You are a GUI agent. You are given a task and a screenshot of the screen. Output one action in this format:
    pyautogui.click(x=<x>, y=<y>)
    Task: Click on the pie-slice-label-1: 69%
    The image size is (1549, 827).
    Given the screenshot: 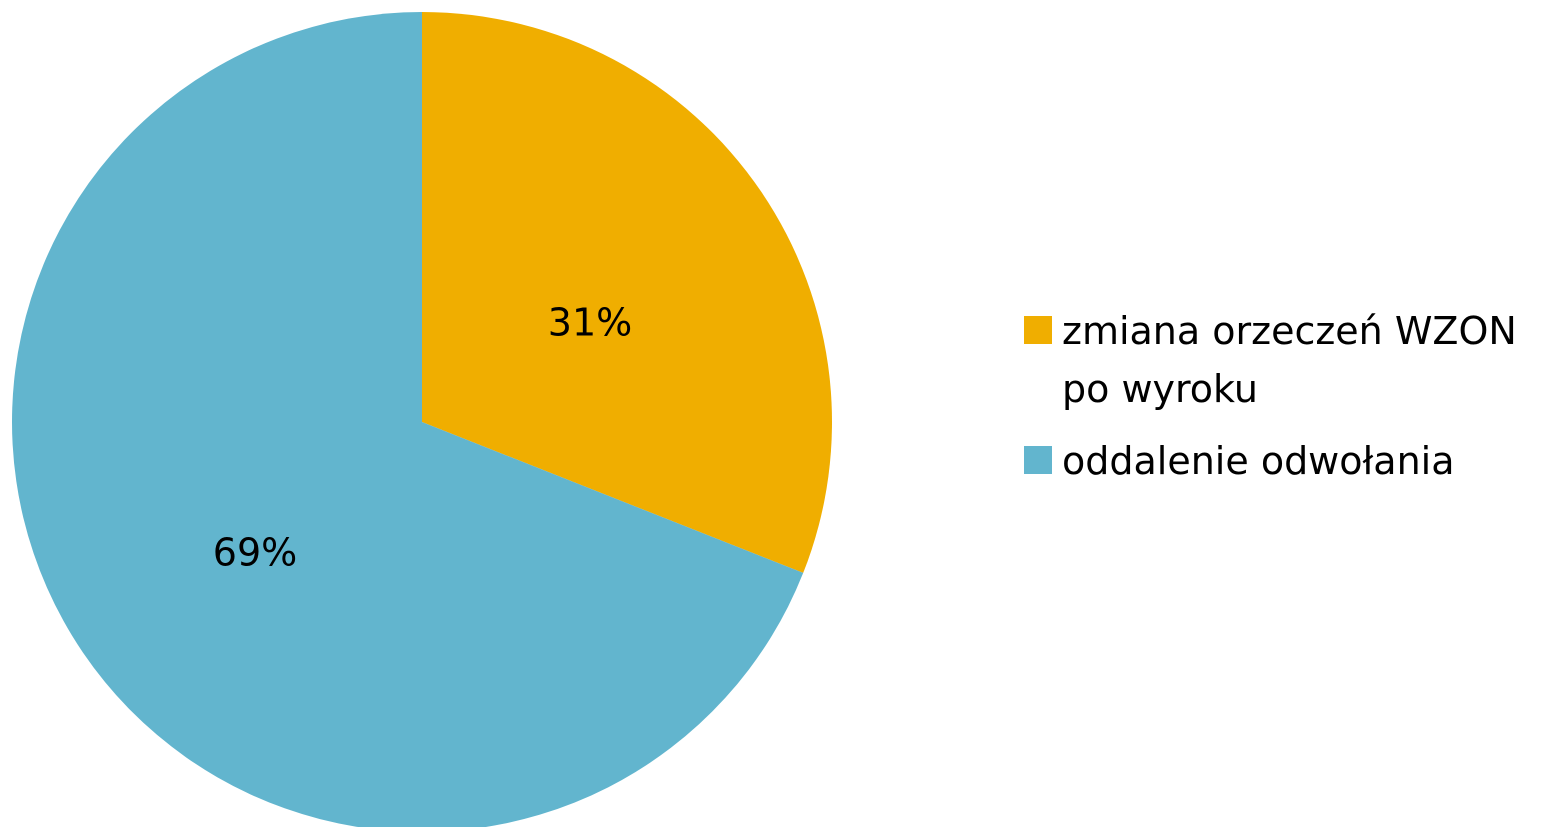 What is the action you would take?
    pyautogui.click(x=255, y=553)
    